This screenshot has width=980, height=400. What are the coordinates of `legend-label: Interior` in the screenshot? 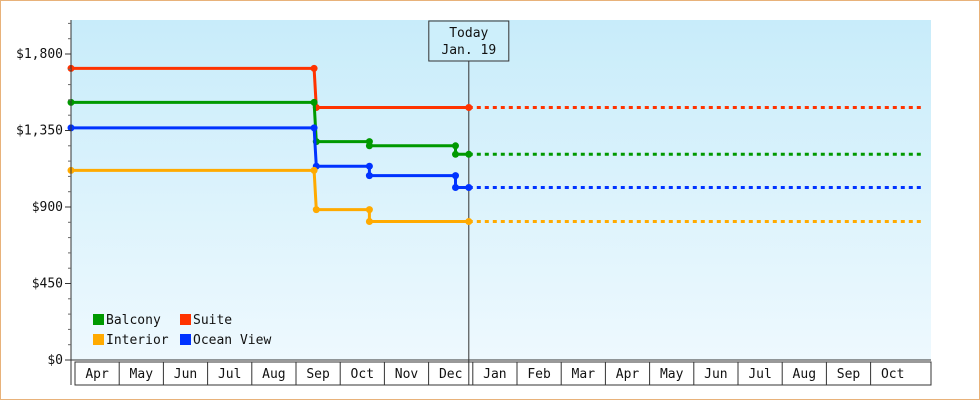 It's located at (137, 340).